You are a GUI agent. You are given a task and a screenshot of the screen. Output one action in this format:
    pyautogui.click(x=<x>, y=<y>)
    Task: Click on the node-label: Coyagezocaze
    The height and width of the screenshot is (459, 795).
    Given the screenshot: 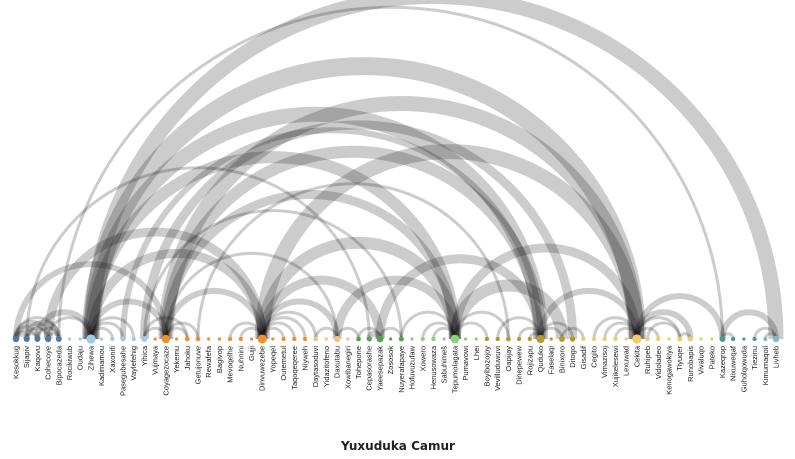 What is the action you would take?
    pyautogui.click(x=165, y=371)
    